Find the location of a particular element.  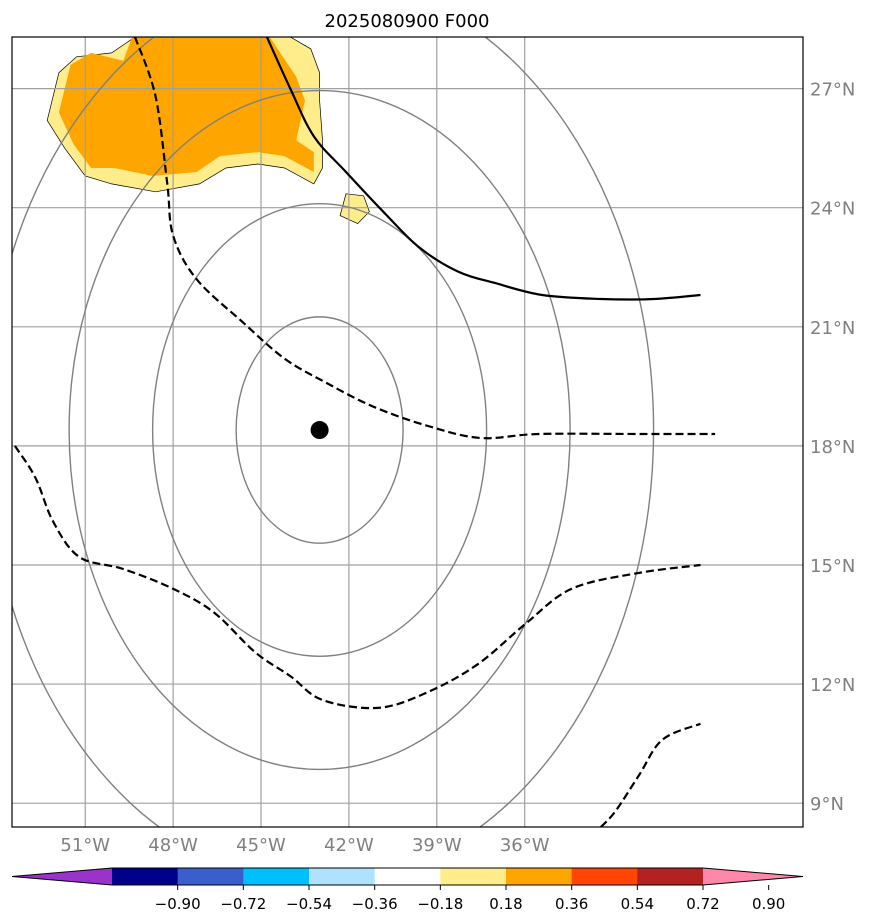

colorbar-tick-label: −0.72 is located at coordinates (243, 904).